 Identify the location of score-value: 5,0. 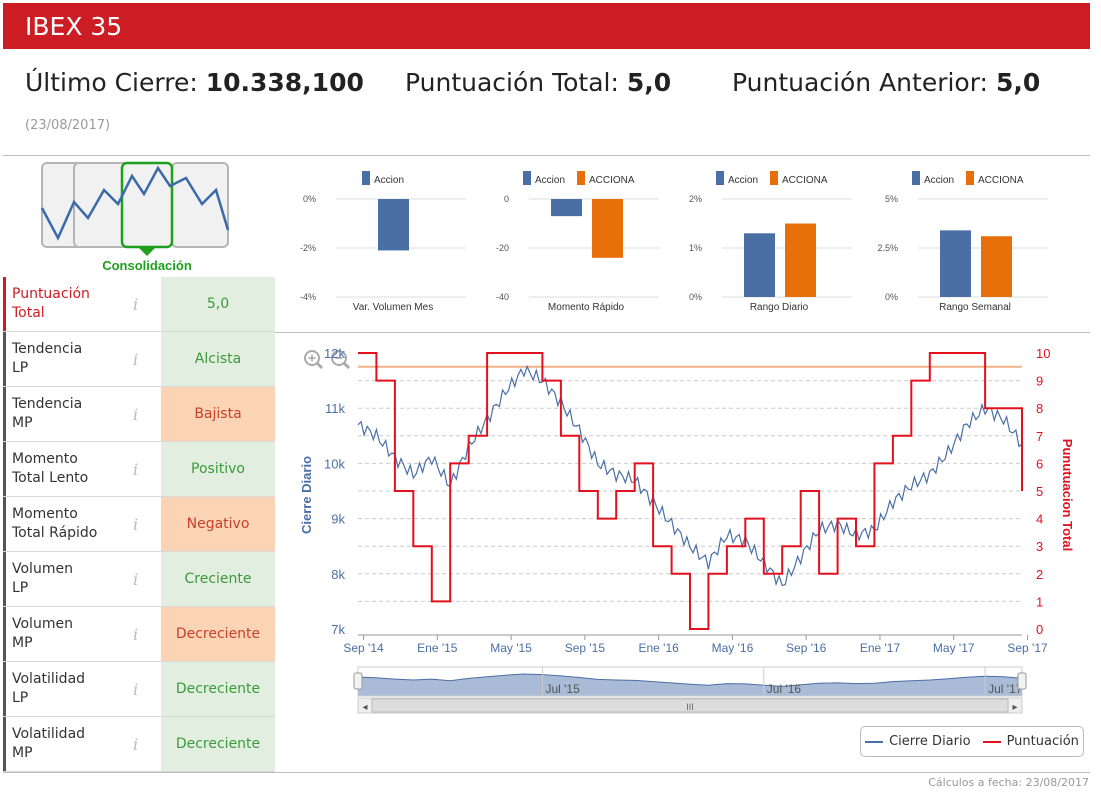
(218, 304).